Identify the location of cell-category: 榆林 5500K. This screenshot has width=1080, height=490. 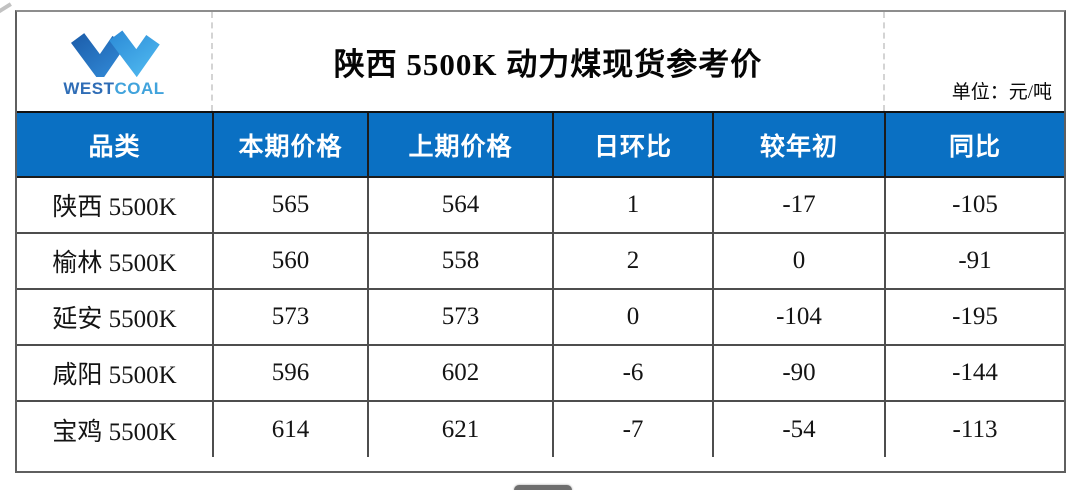
(115, 261).